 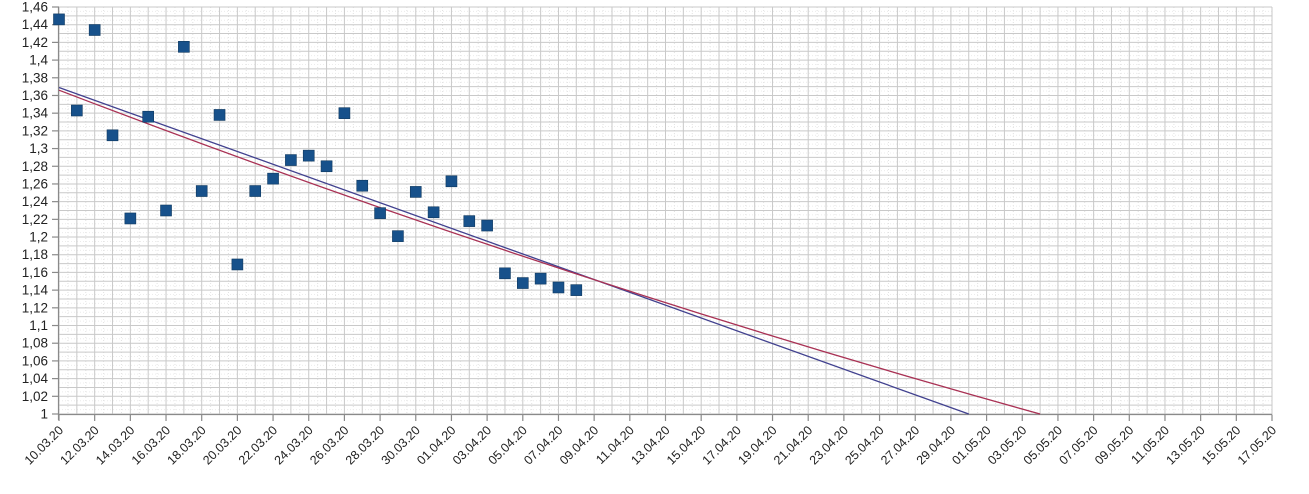 I want to click on x-axis-label: 09.05.20, so click(x=1114, y=445).